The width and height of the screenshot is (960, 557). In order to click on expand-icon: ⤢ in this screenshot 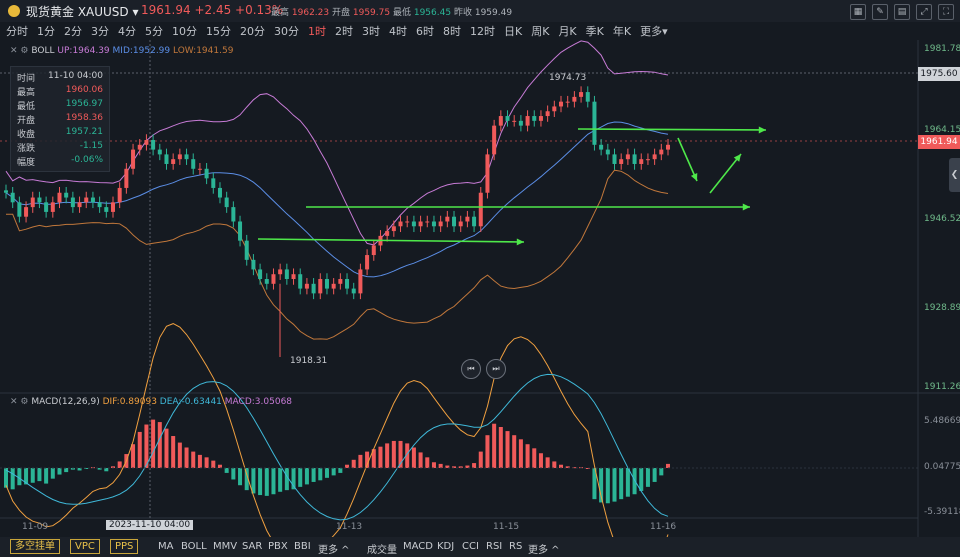, I will do `click(924, 12)`.